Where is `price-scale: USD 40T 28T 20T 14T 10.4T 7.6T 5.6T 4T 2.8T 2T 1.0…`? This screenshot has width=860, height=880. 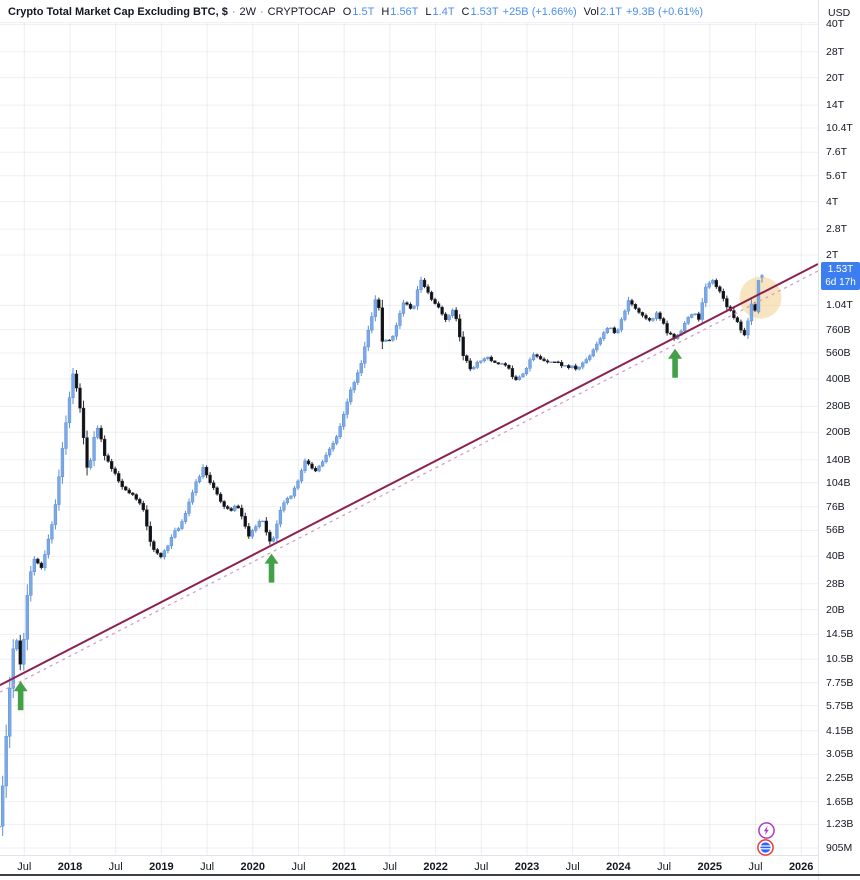
price-scale: USD 40T 28T 20T 14T 10.4T 7.6T 5.6T 4T 2.8T 2T 1.0… is located at coordinates (839, 440).